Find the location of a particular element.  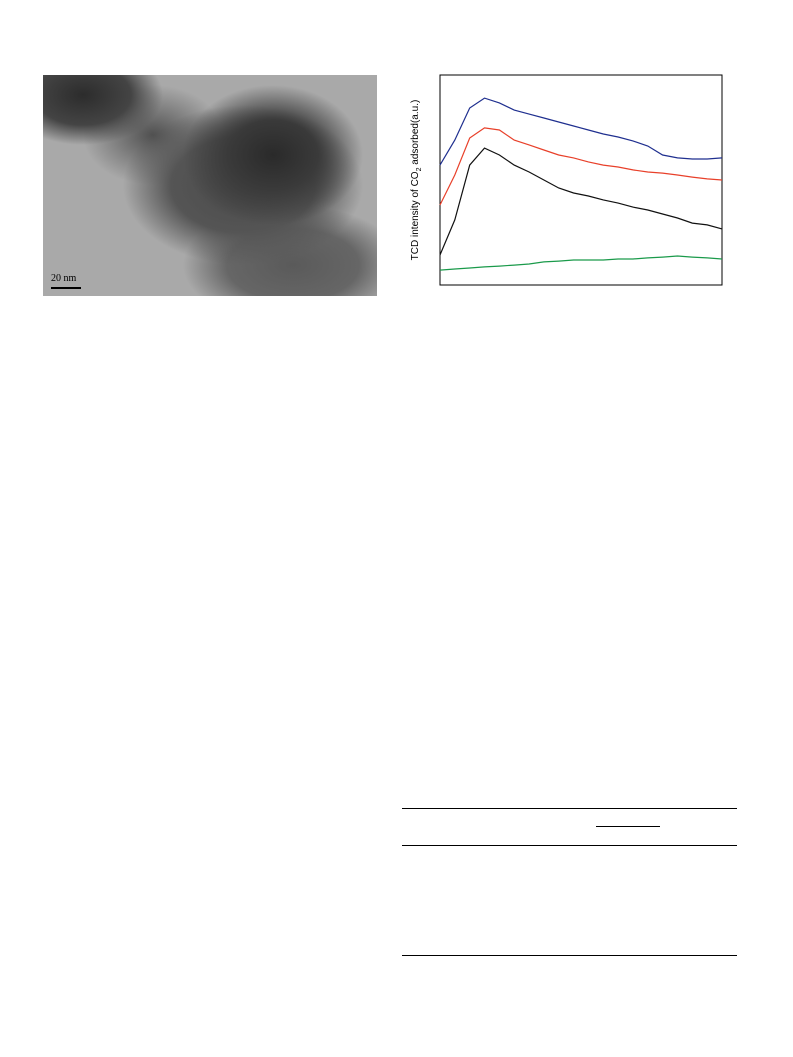

y-label-part: TCD intensity of CO is located at coordinates (415, 215).